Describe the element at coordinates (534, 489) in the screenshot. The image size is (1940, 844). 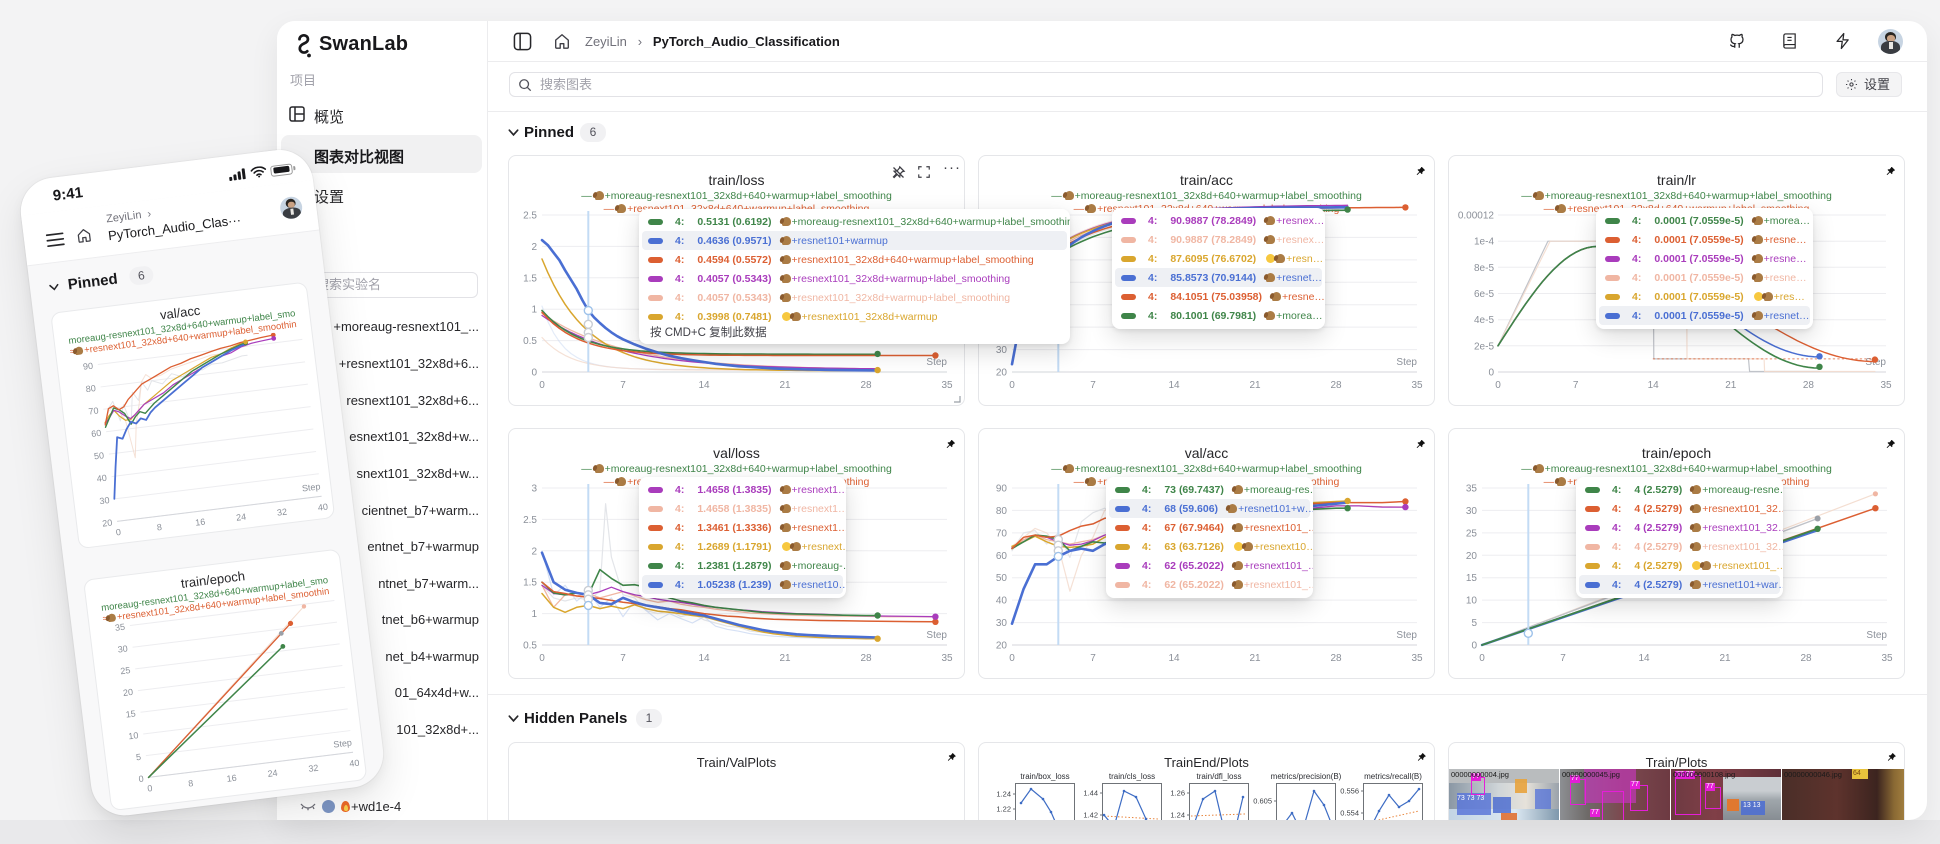
I see `svg-text: 3` at that location.